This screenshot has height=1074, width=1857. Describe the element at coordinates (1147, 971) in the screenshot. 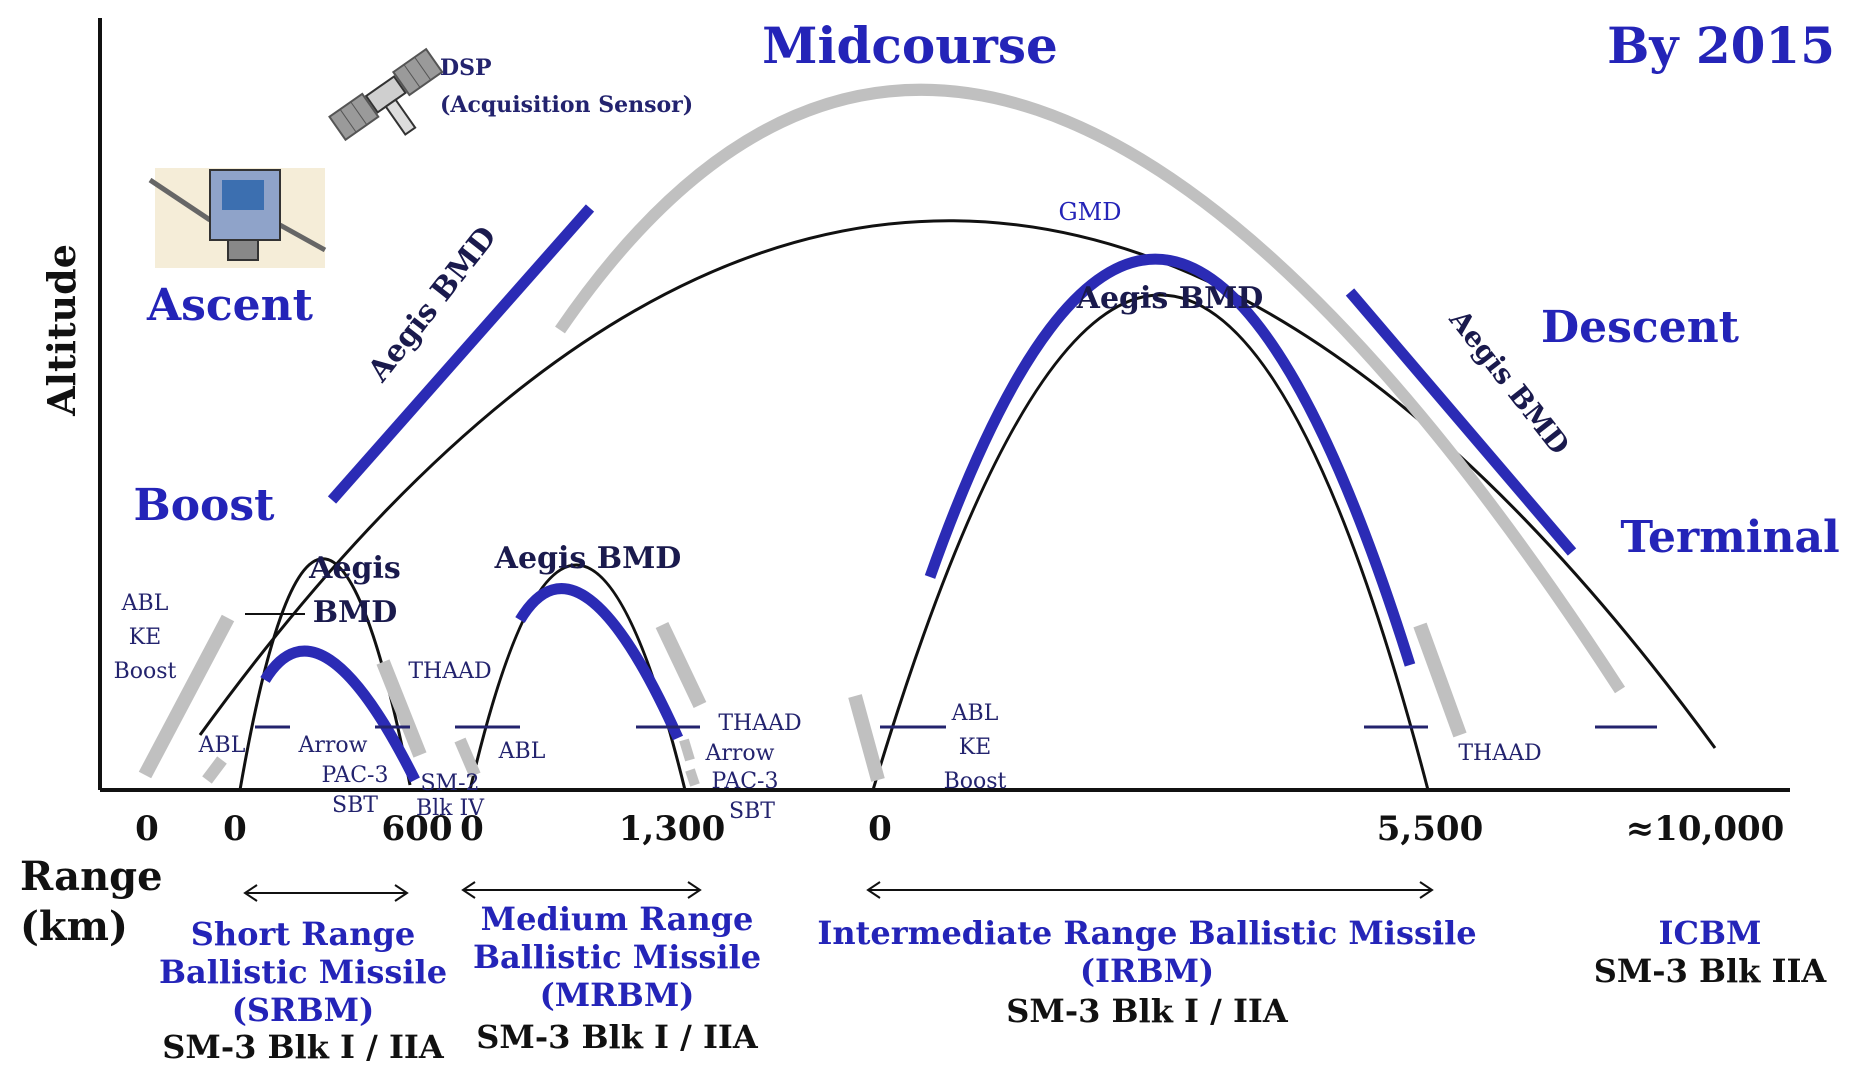

I see `irbm-category-line2: (IRBM)` at that location.